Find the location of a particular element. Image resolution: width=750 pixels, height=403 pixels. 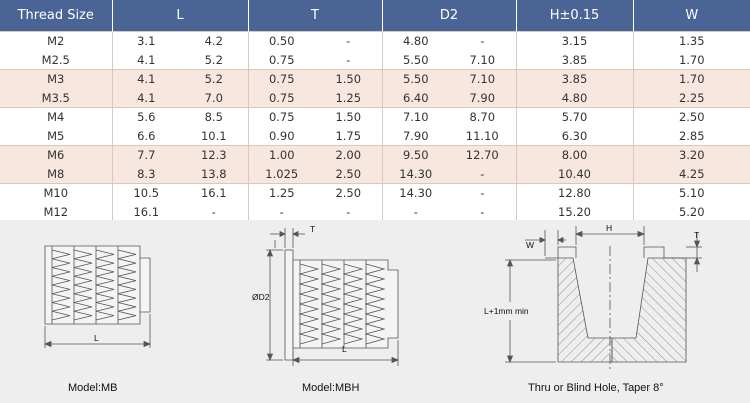

cell-d2: 11.10 is located at coordinates (483, 136).